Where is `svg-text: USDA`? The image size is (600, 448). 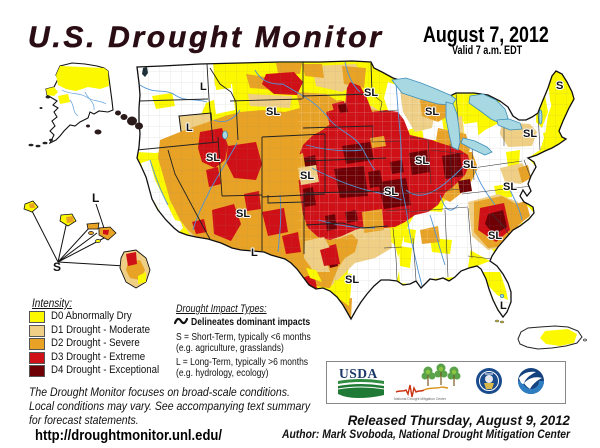 svg-text: USDA is located at coordinates (358, 373).